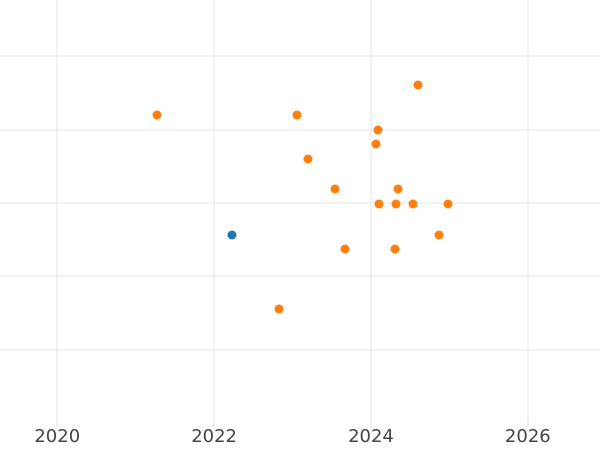  What do you see at coordinates (214, 436) in the screenshot?
I see `x-tick-label: 2022` at bounding box center [214, 436].